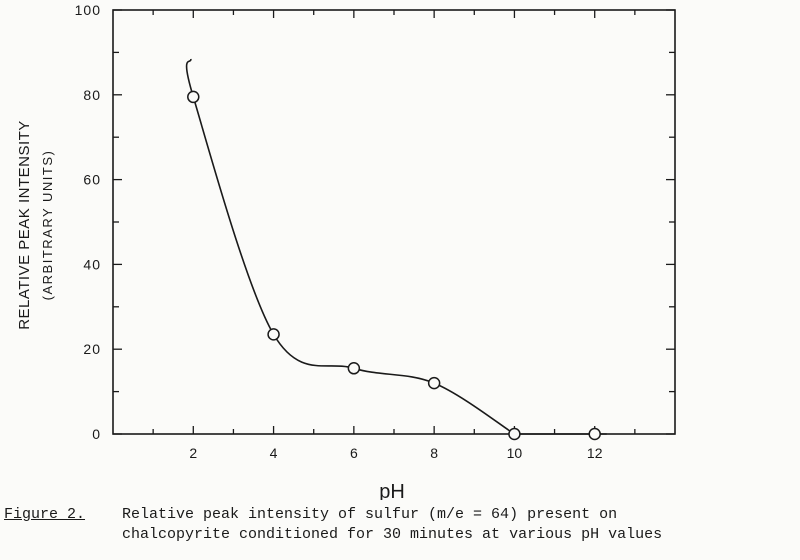  What do you see at coordinates (88, 10) in the screenshot?
I see `y-tick-label: 100` at bounding box center [88, 10].